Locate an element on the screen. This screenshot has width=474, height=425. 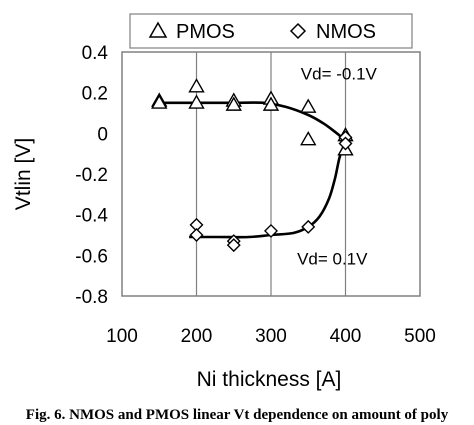
annotation-label: Vd= 0.1V is located at coordinates (332, 258).